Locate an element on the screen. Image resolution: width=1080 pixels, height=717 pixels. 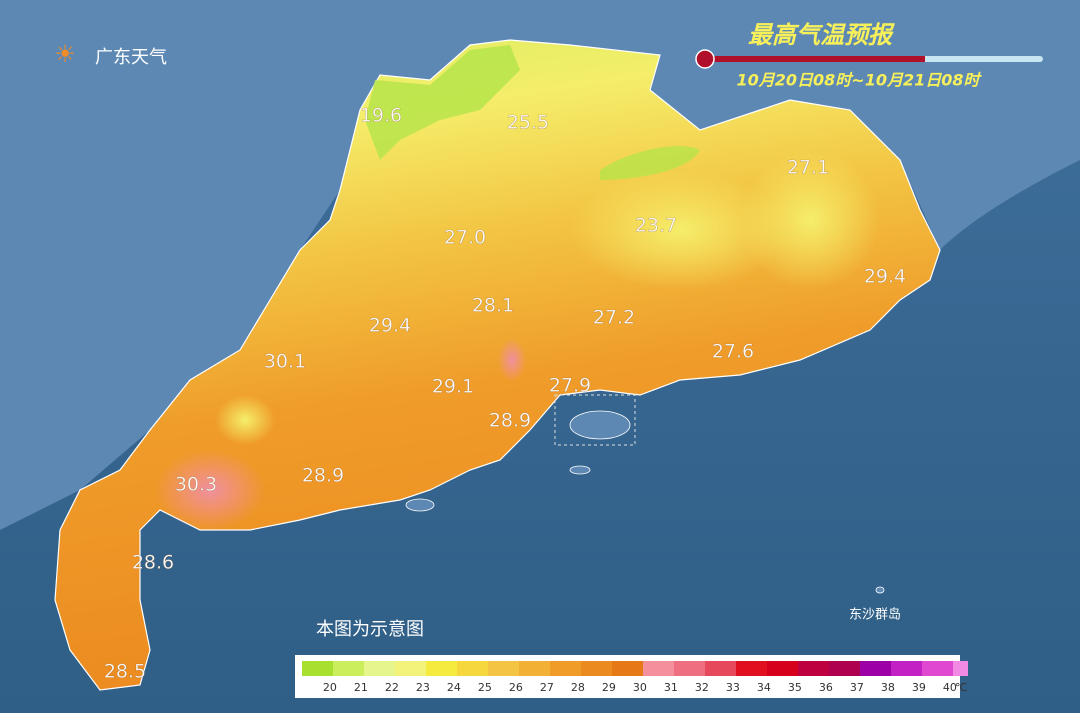
legend-label: 24 is located at coordinates (454, 687).